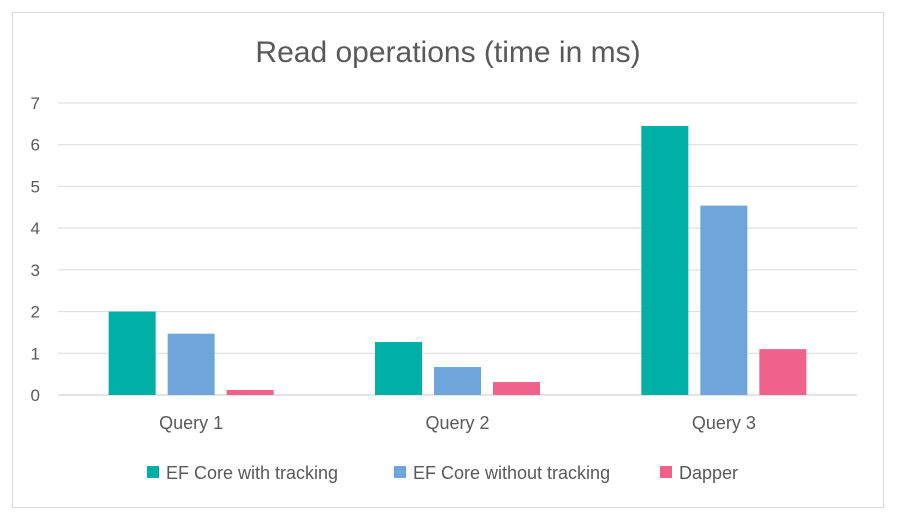 This screenshot has height=519, width=900. Describe the element at coordinates (724, 423) in the screenshot. I see `x-category-label: Query 3` at that location.